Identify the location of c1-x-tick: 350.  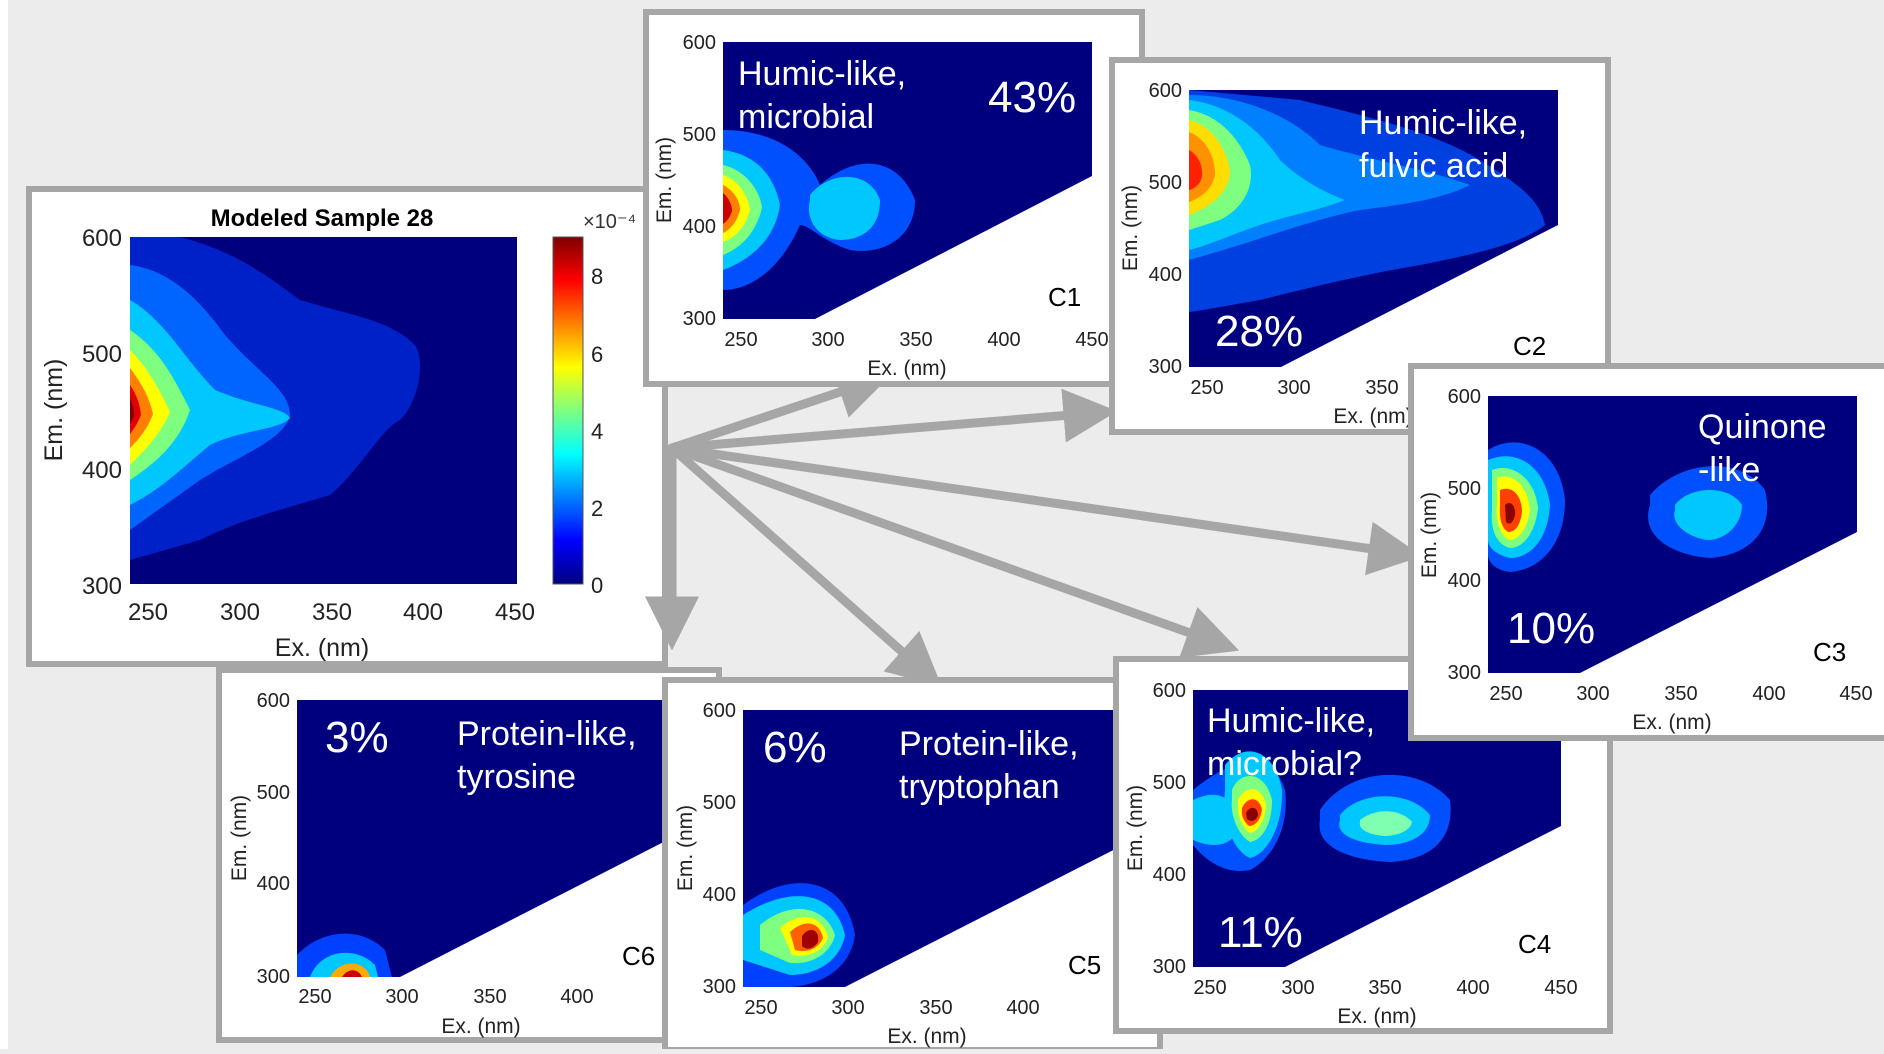
(915, 340).